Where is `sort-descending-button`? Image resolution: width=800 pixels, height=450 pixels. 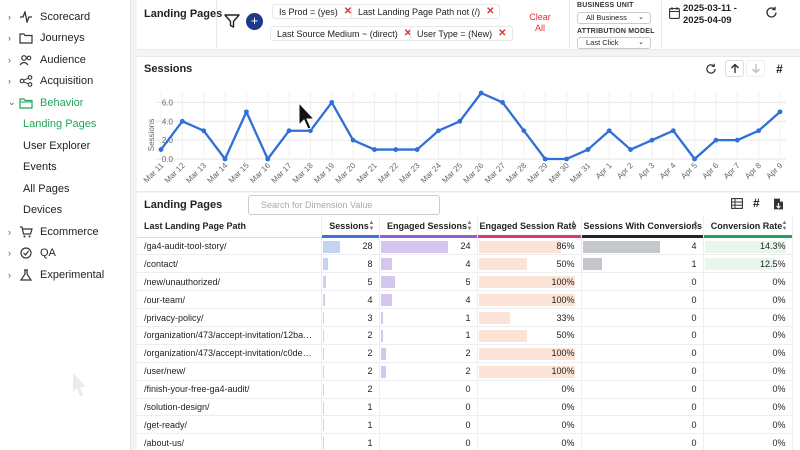 sort-descending-button is located at coordinates (755, 68).